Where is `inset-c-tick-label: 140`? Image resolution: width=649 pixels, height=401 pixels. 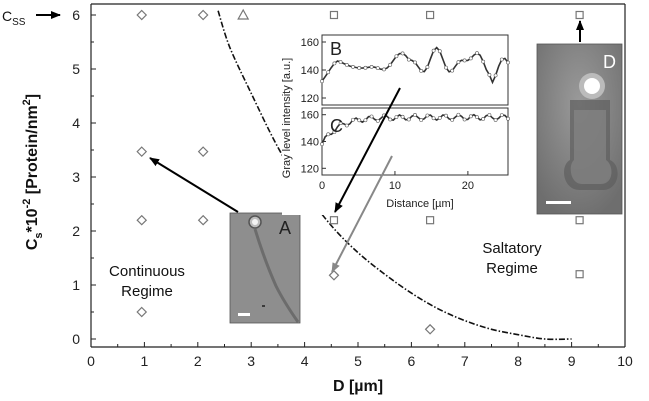
inset-c-tick-label: 140 is located at coordinates (310, 143).